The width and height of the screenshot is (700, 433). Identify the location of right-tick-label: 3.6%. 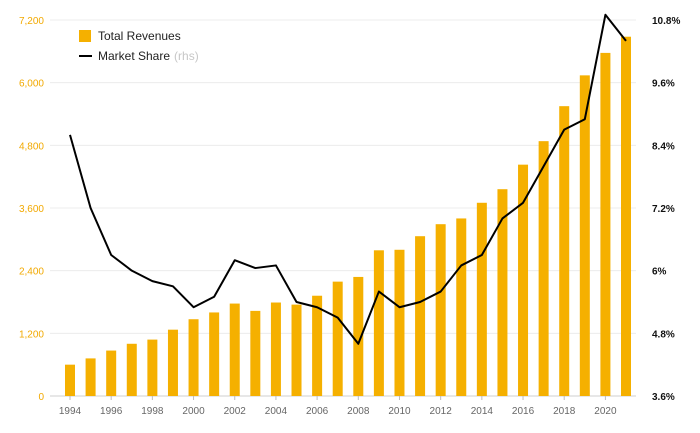
(663, 397).